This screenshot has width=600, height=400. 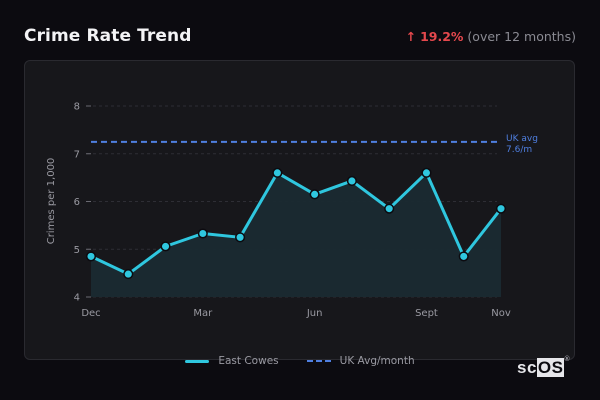 I want to click on y-axis: 4 5 6 7 8, so click(x=82, y=203).